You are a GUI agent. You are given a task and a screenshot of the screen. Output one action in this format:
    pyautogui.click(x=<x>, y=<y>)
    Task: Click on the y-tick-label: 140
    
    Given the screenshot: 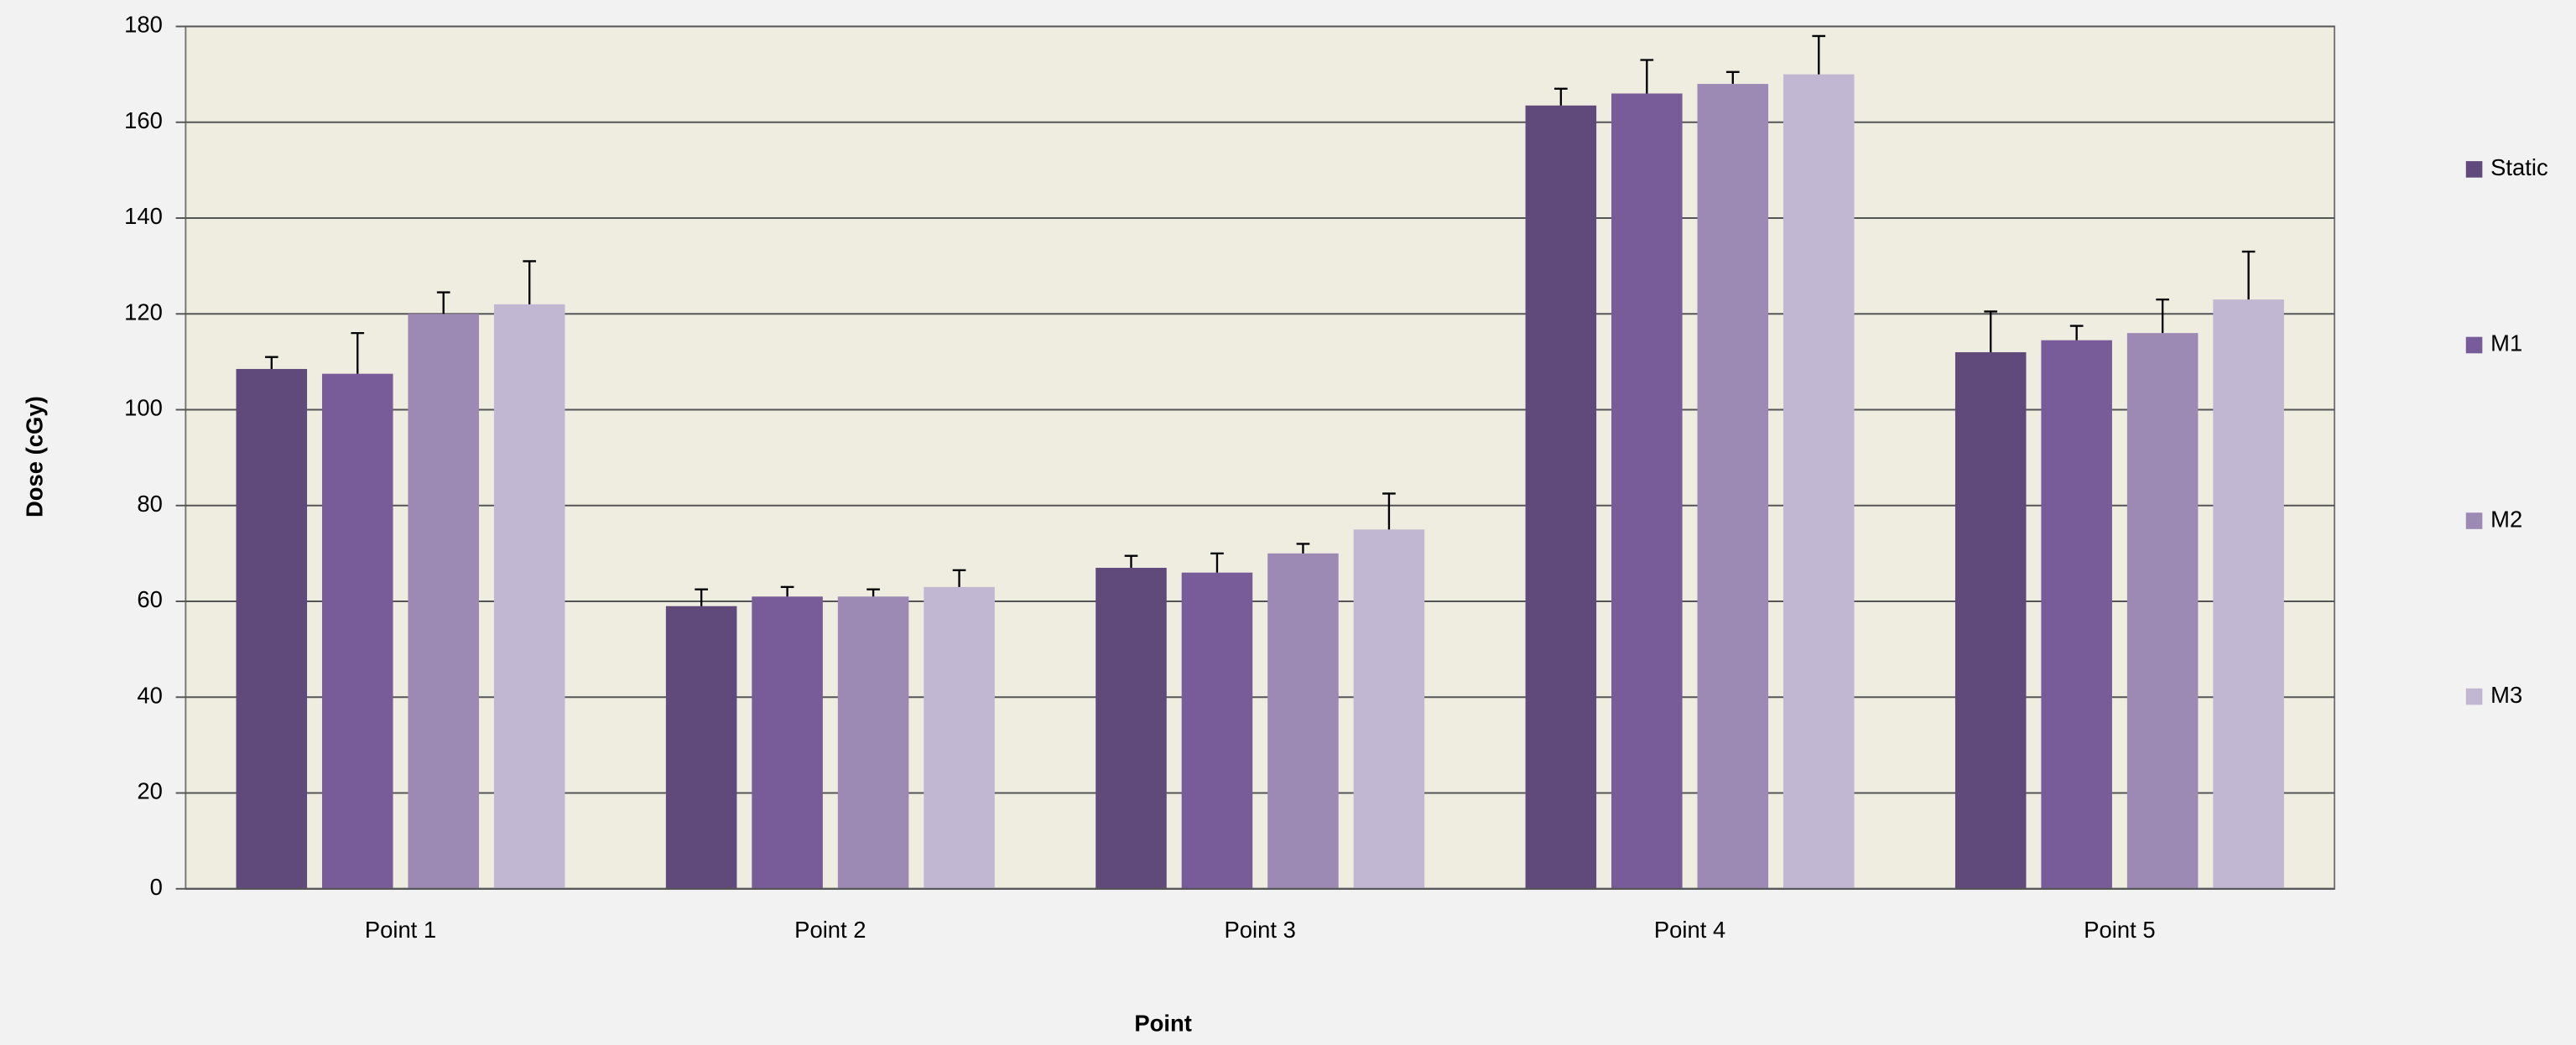 What is the action you would take?
    pyautogui.click(x=143, y=216)
    